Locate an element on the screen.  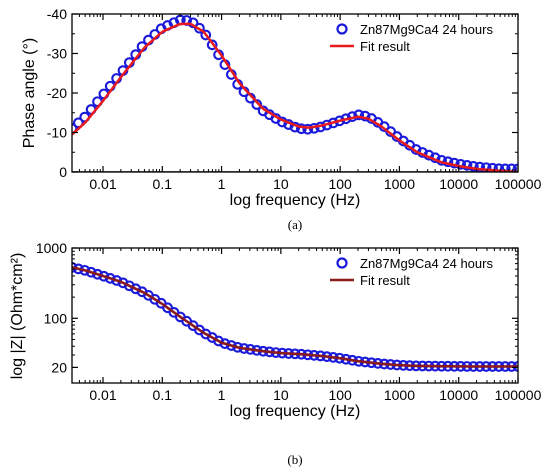
y-tick-label: -30 is located at coordinates (57, 54).